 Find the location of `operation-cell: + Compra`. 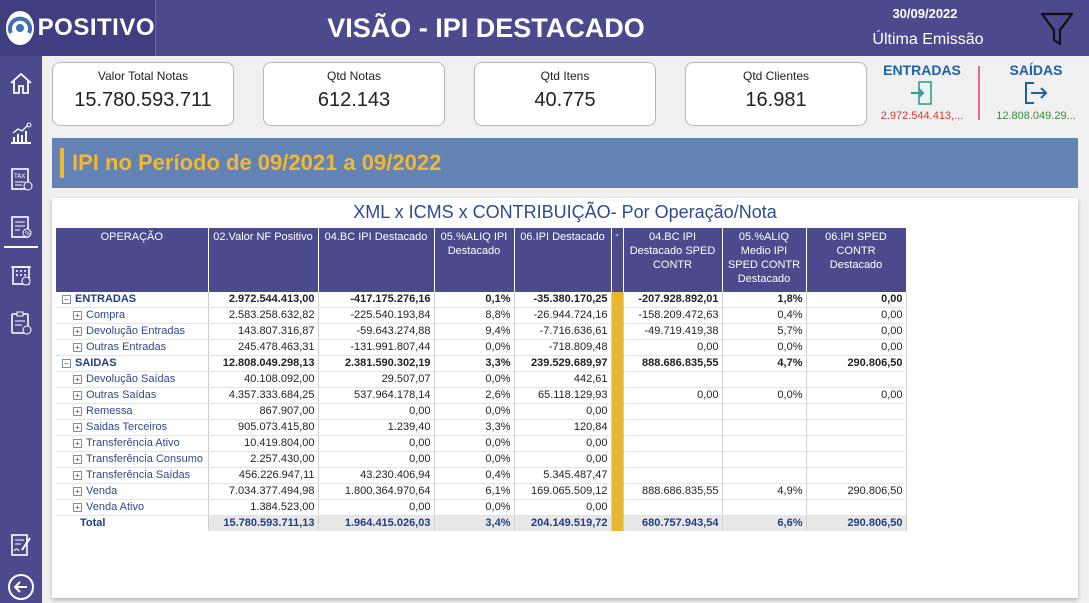

operation-cell: + Compra is located at coordinates (132, 315).